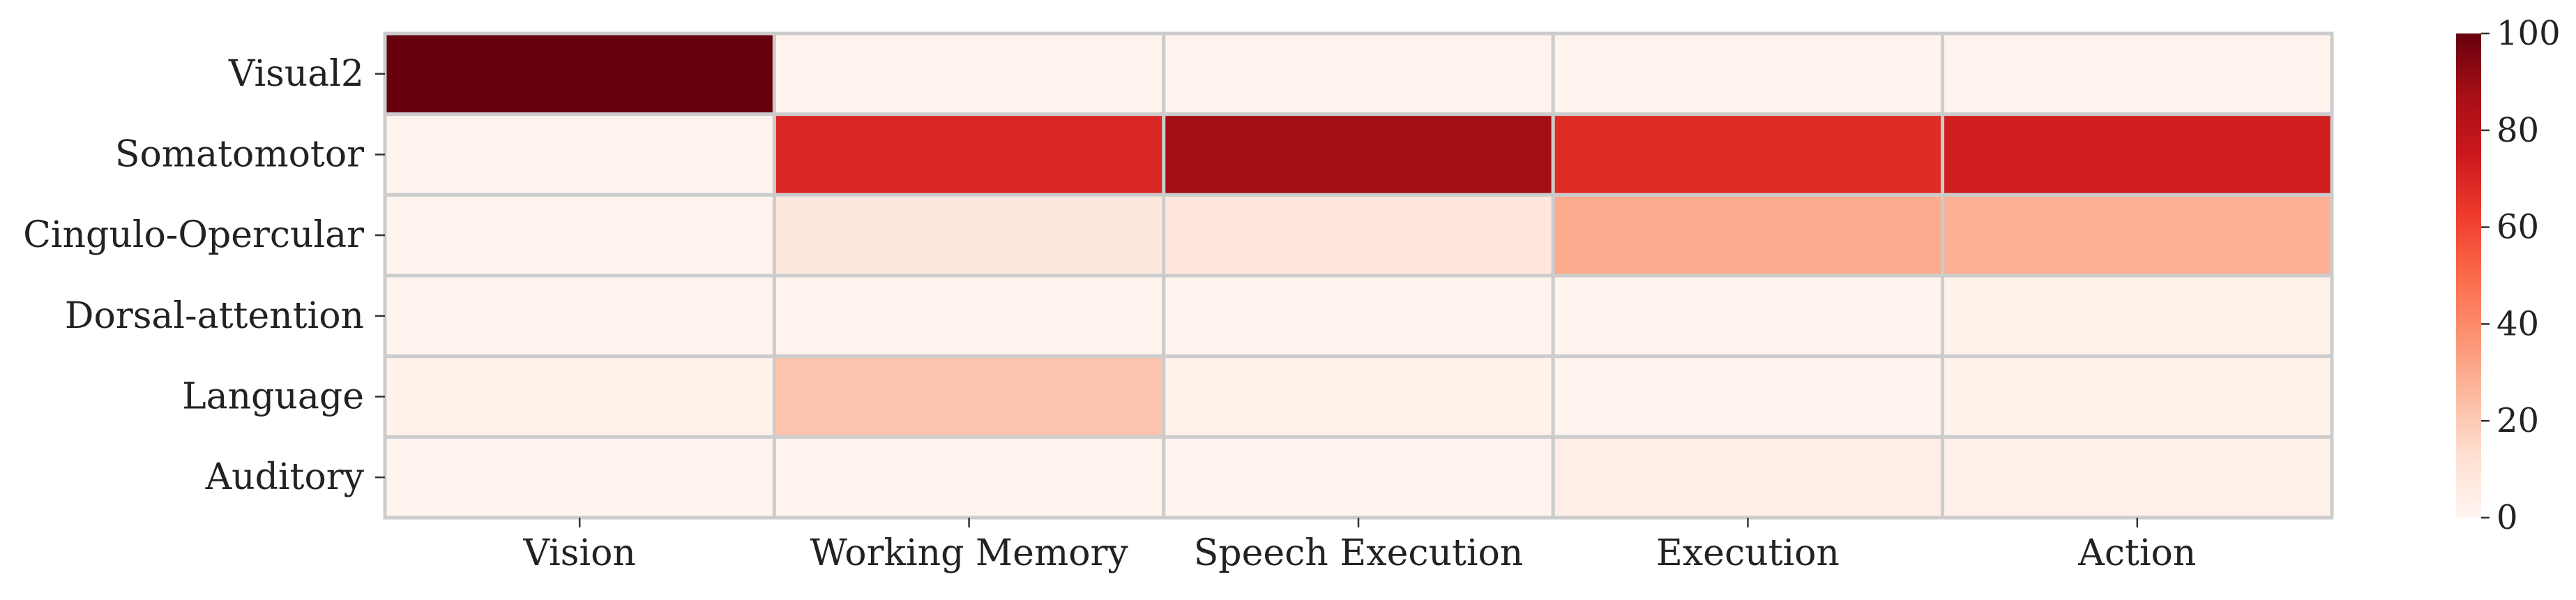  I want to click on y-tick-label: Auditory, so click(285, 477).